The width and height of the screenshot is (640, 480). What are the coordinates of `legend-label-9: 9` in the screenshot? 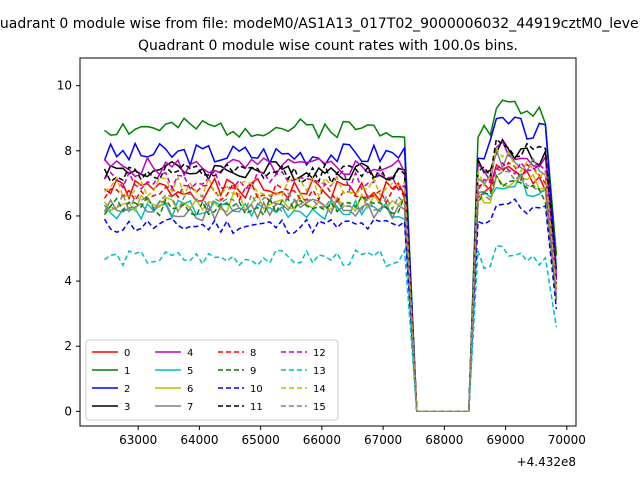 It's located at (253, 371).